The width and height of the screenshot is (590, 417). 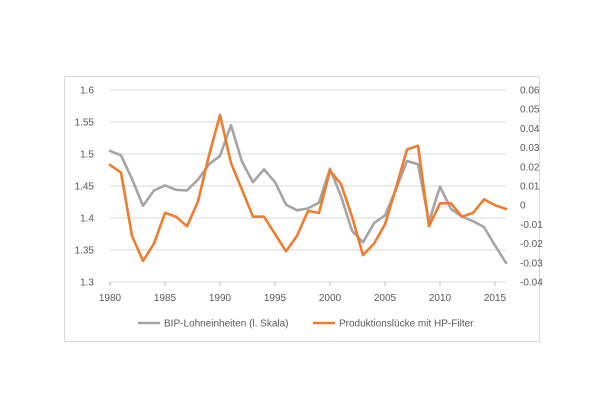 What do you see at coordinates (110, 298) in the screenshot?
I see `x-tick-label: 1980` at bounding box center [110, 298].